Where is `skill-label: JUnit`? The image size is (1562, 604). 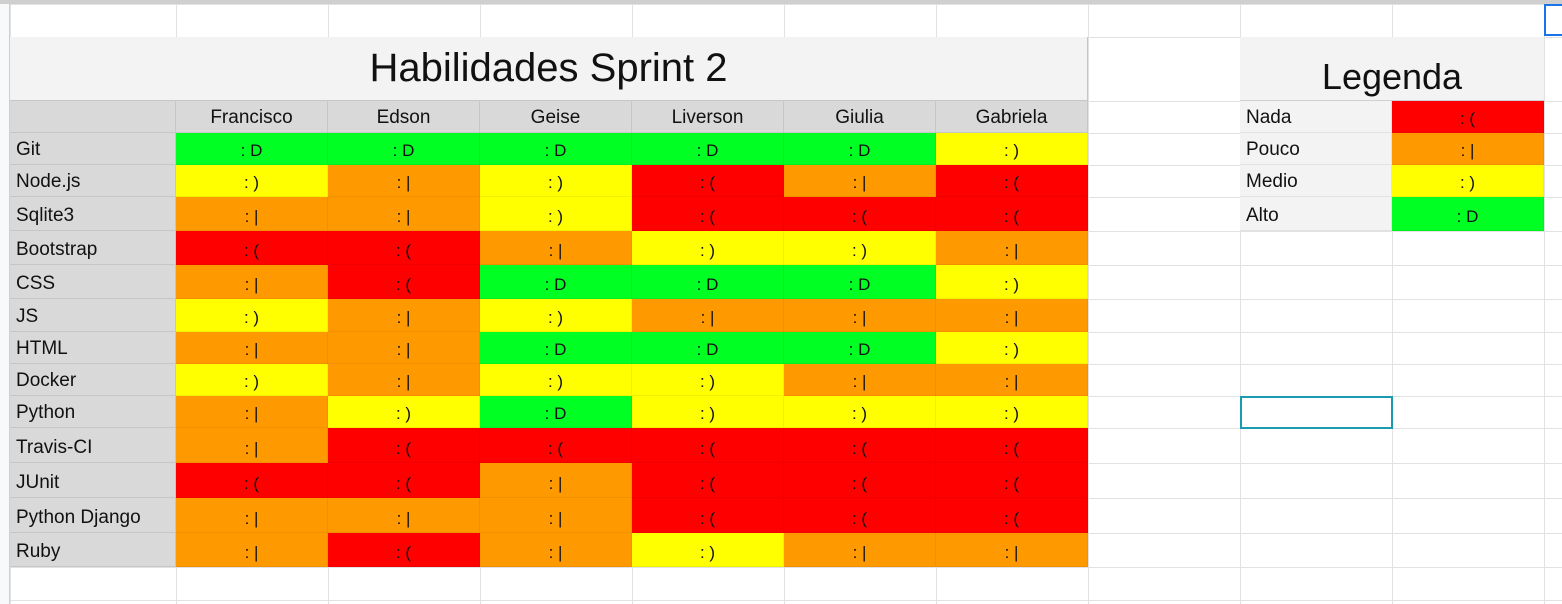 skill-label: JUnit is located at coordinates (93, 480).